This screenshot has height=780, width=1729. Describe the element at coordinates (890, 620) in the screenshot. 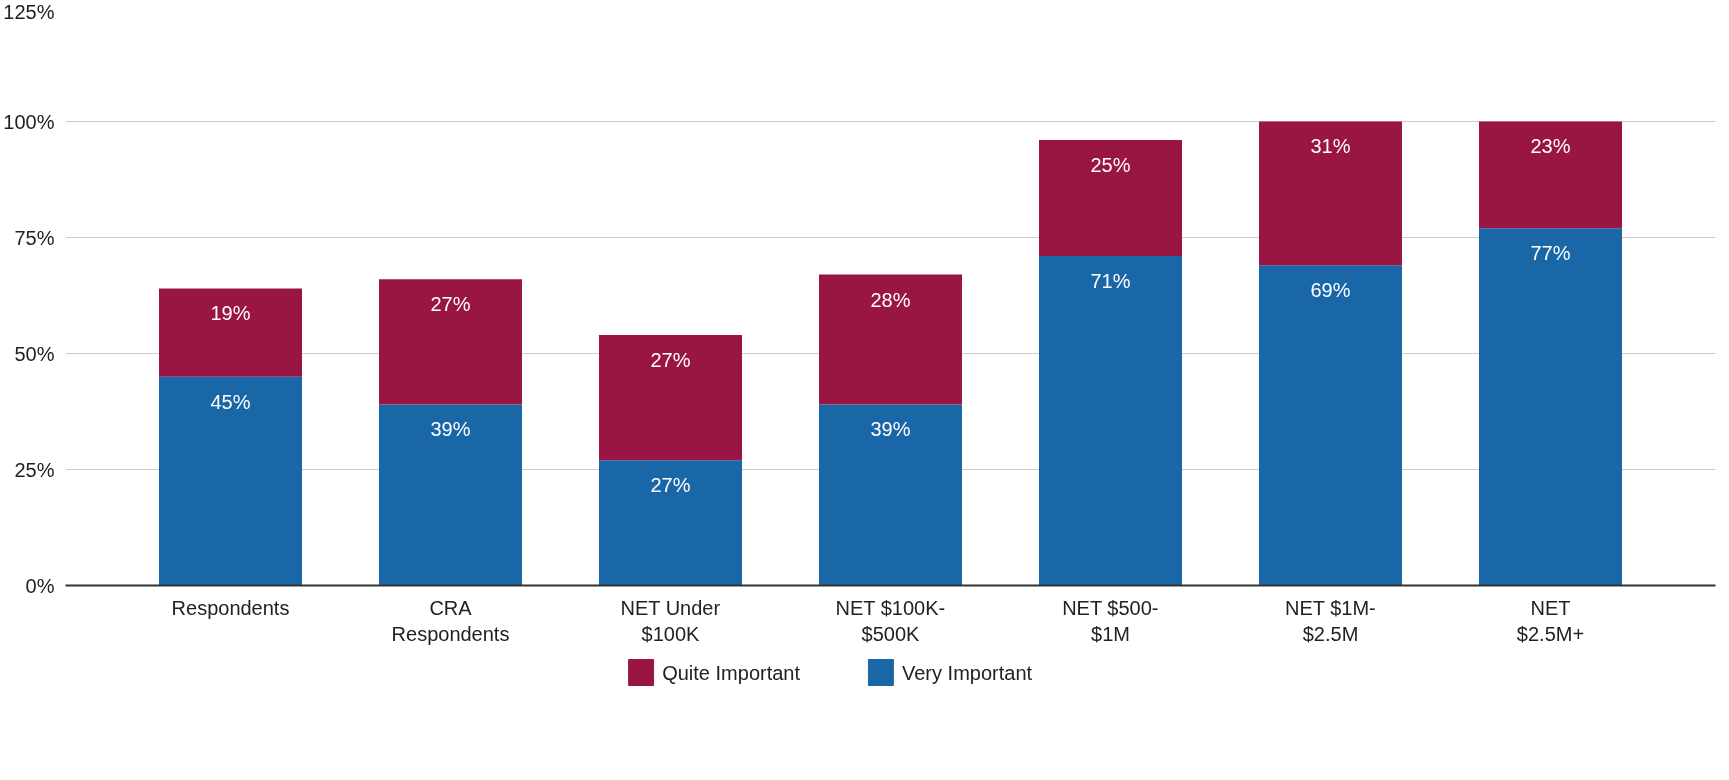

I see `x-tick-label: NET $100K- $500K` at that location.